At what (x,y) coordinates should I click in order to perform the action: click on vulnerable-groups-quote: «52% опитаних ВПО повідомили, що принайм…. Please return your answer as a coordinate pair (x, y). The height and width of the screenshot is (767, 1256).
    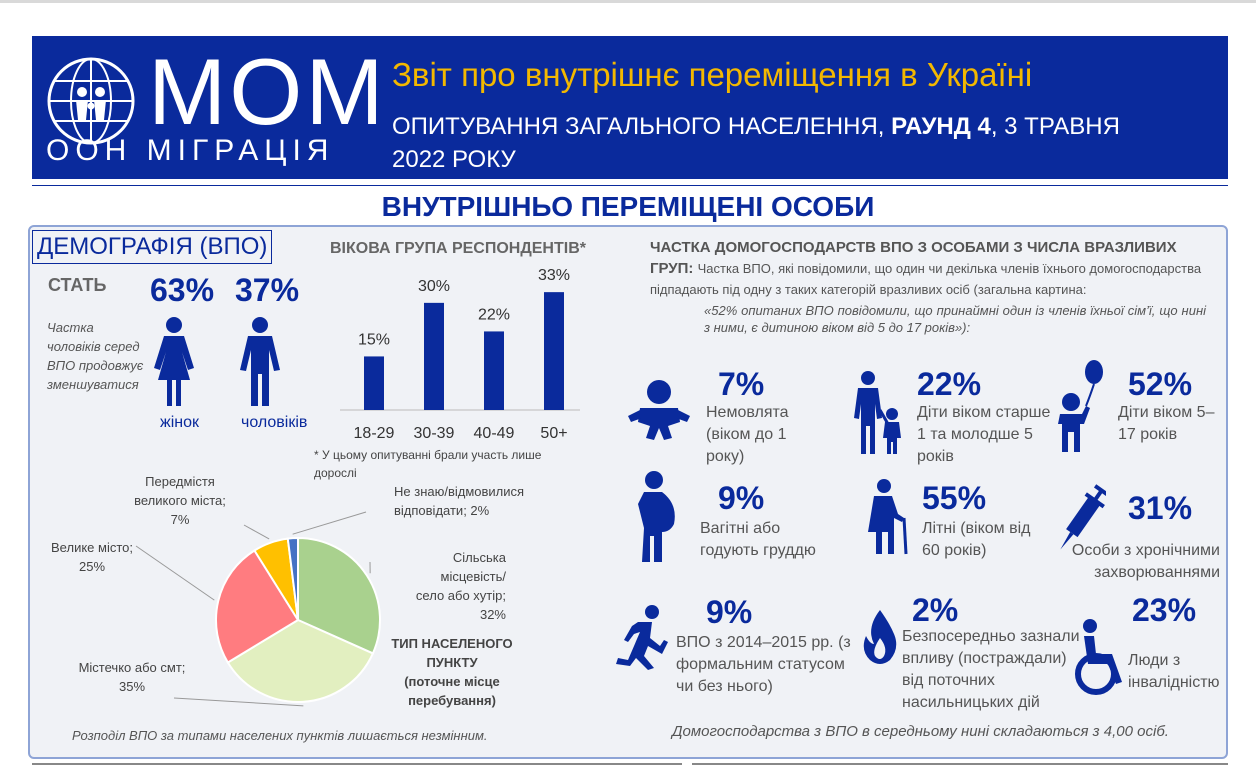
    Looking at the image, I should click on (955, 319).